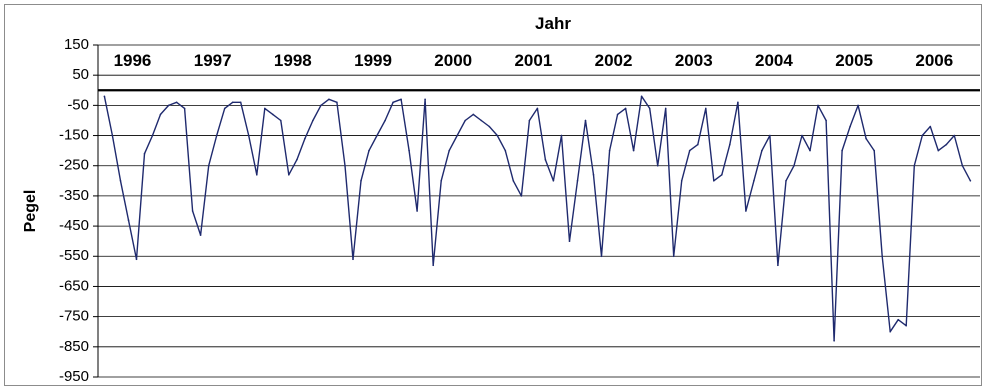  Describe the element at coordinates (934, 60) in the screenshot. I see `x-year-label: 2006` at that location.